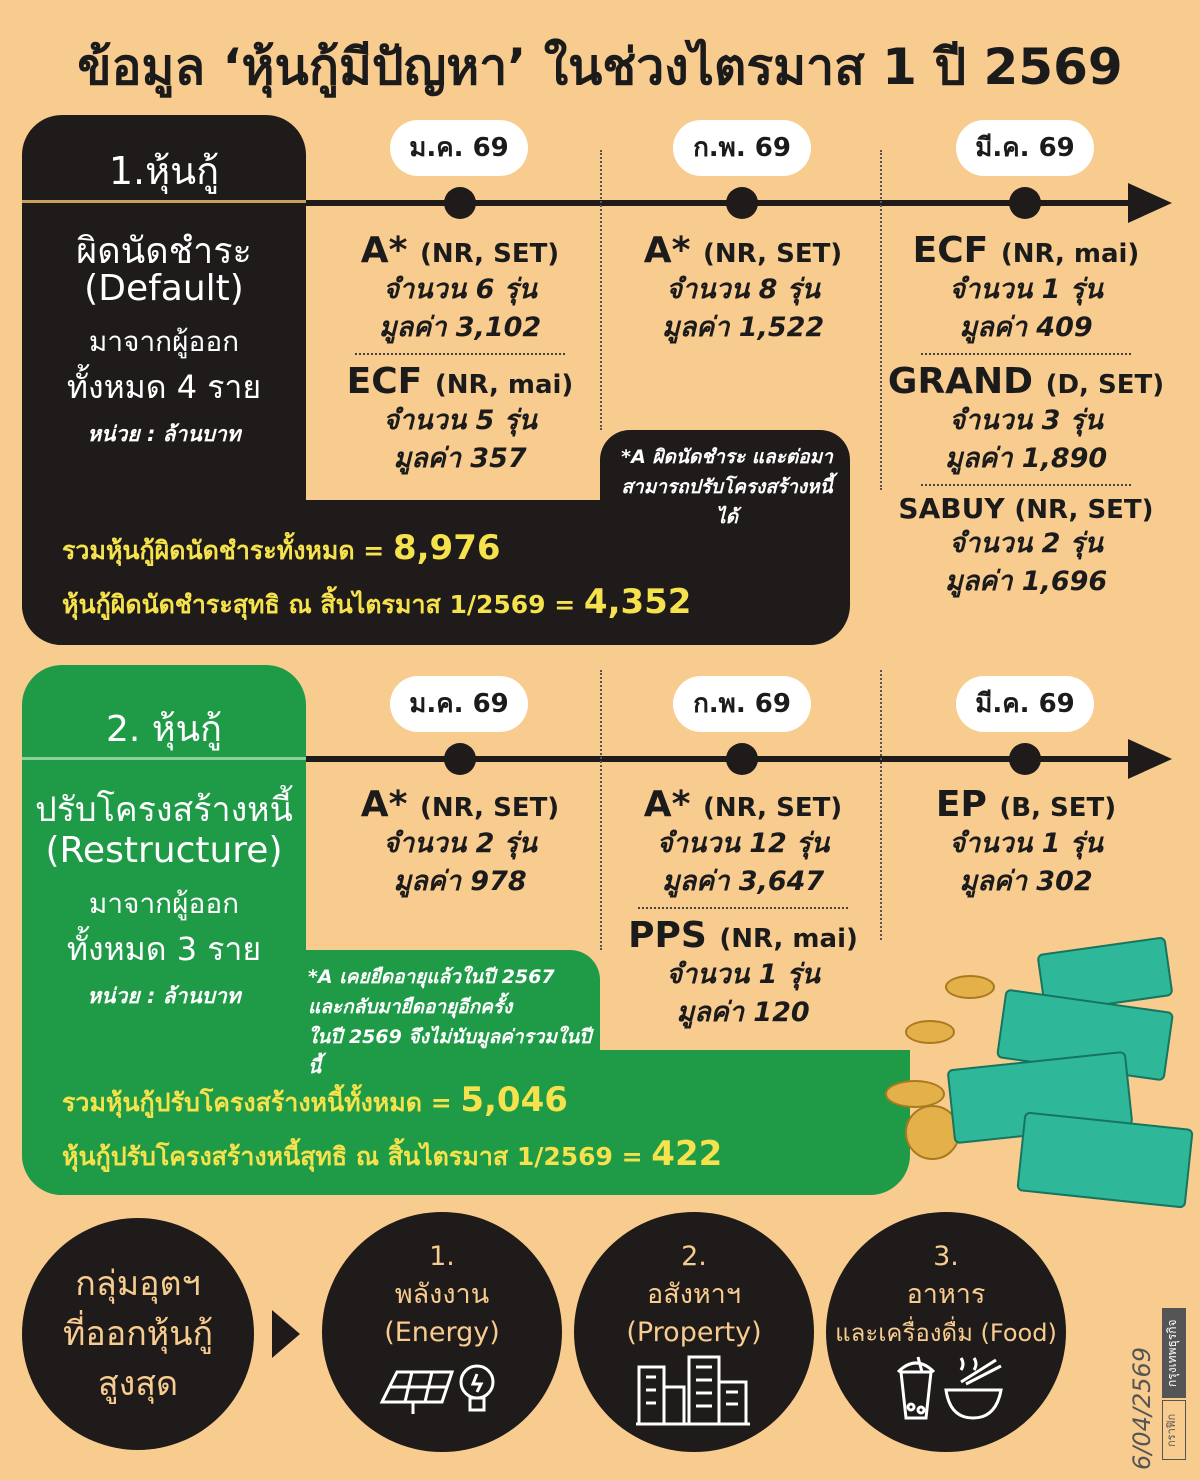  I want to click on issue-count: จำนวน 5 รุ่น, so click(460, 420).